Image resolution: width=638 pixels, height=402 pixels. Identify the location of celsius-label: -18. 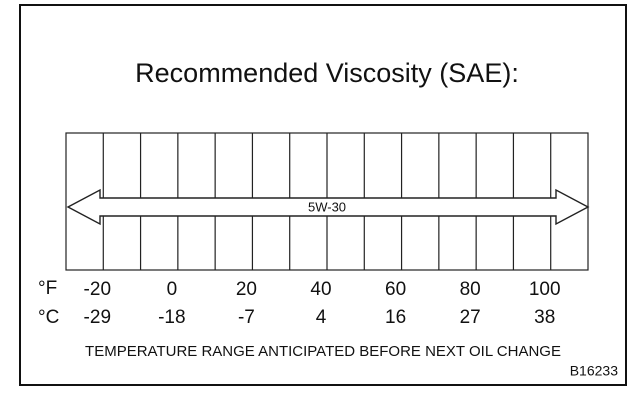
(171, 317).